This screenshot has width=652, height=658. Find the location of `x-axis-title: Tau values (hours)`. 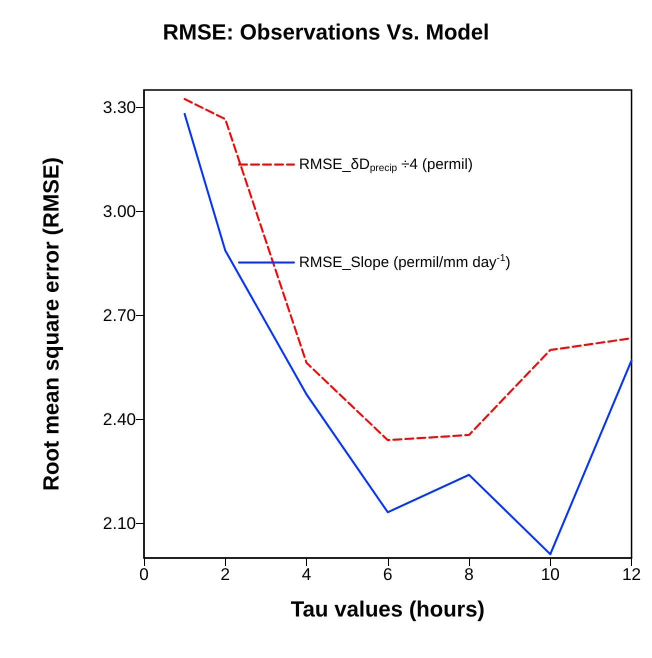

x-axis-title: Tau values (hours) is located at coordinates (387, 609).